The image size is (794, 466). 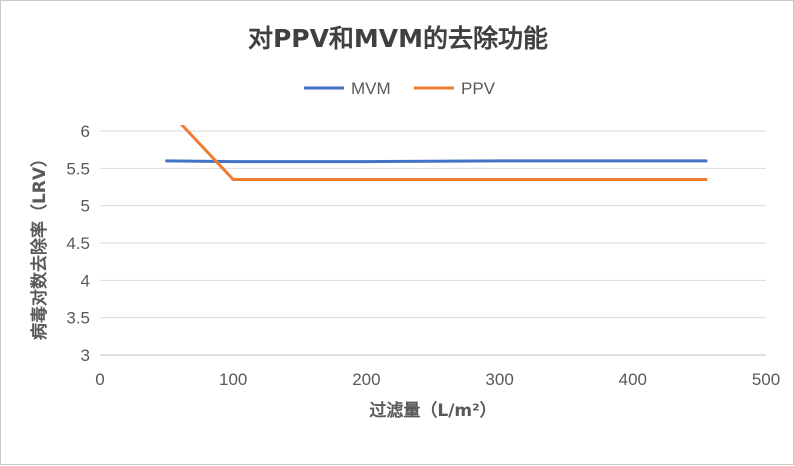 I want to click on series-lines, so click(x=436, y=144).